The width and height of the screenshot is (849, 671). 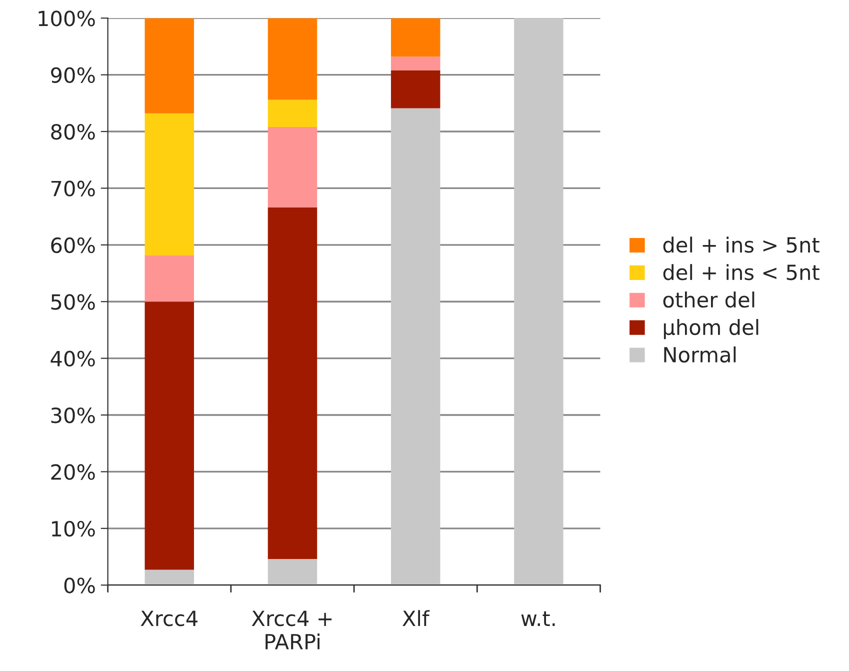 What do you see at coordinates (711, 329) in the screenshot?
I see `legend-label: µhom del` at bounding box center [711, 329].